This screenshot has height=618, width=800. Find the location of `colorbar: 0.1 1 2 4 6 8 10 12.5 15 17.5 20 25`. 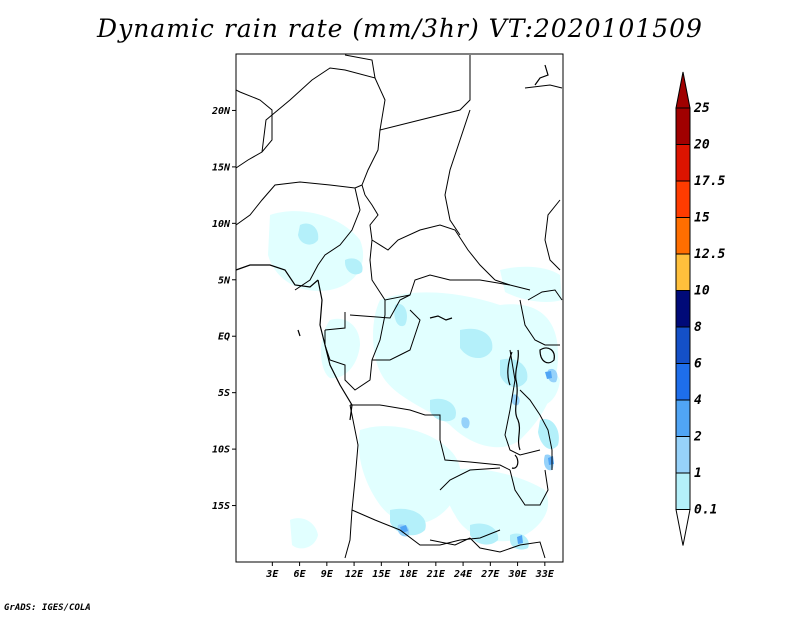

colorbar: 0.1 1 2 4 6 8 10 12.5 15 17.5 20 25 is located at coordinates (700, 308).